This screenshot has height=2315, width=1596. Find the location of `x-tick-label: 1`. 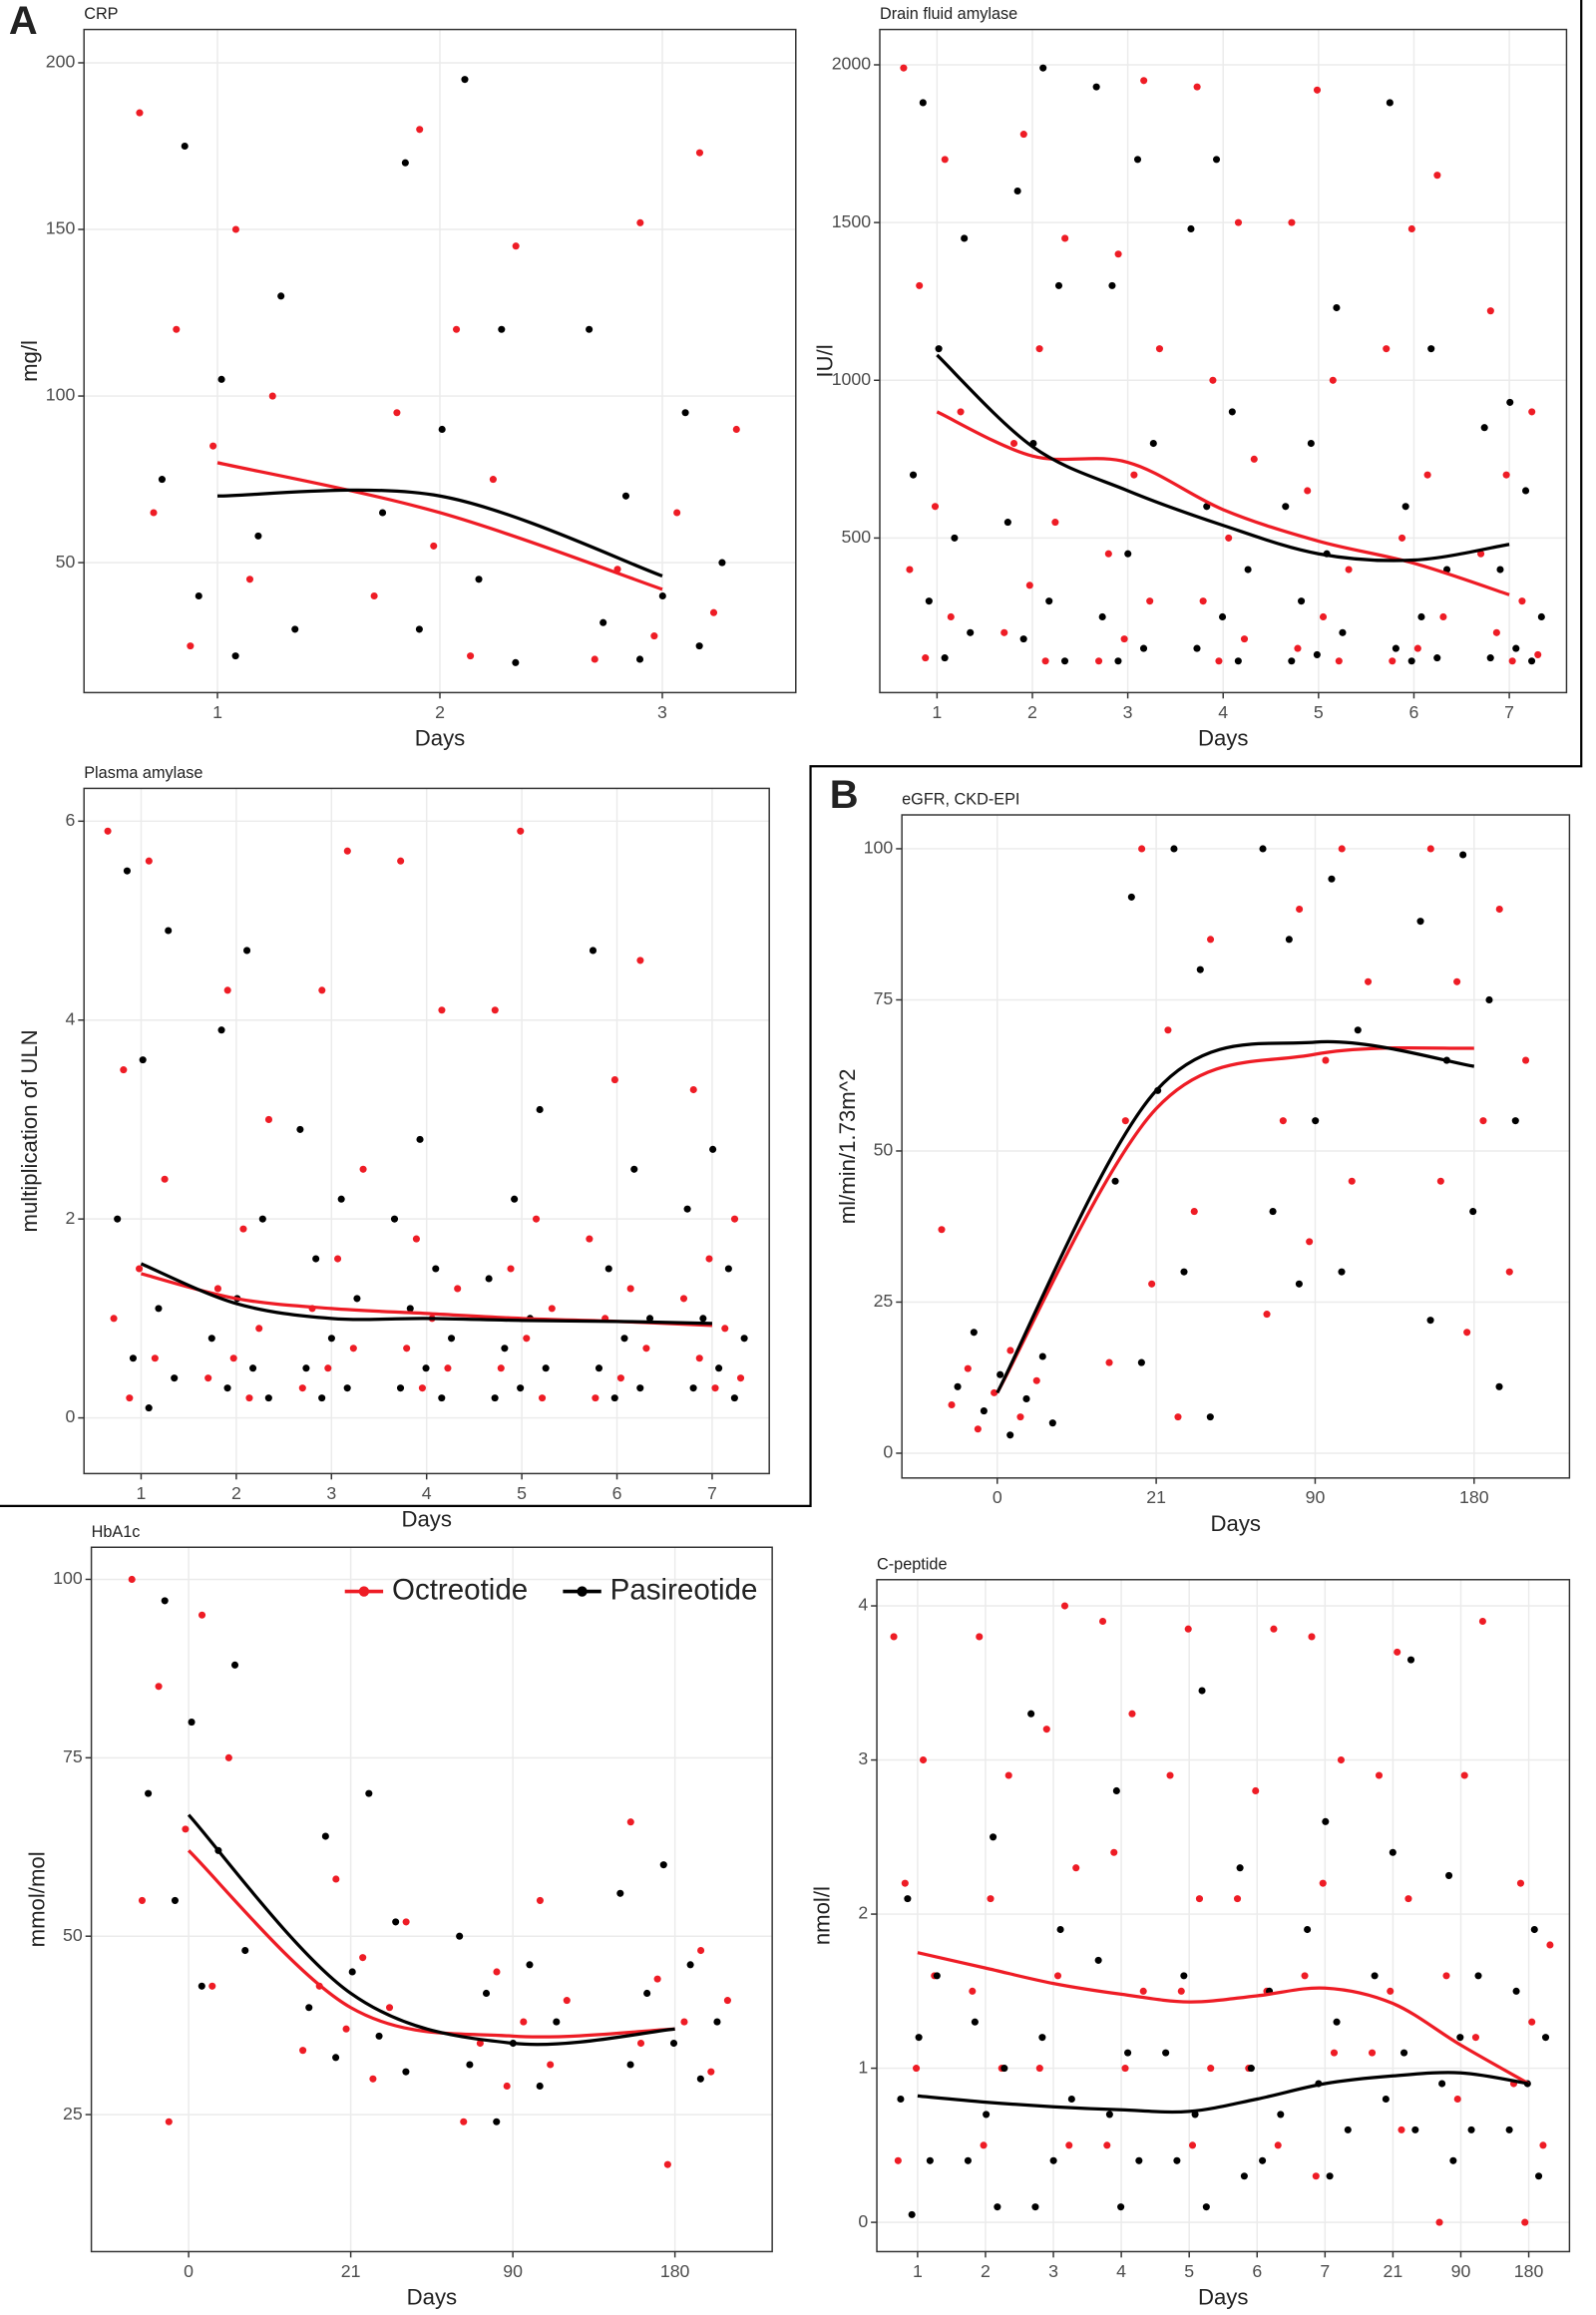

x-tick-label: 1 is located at coordinates (937, 712).